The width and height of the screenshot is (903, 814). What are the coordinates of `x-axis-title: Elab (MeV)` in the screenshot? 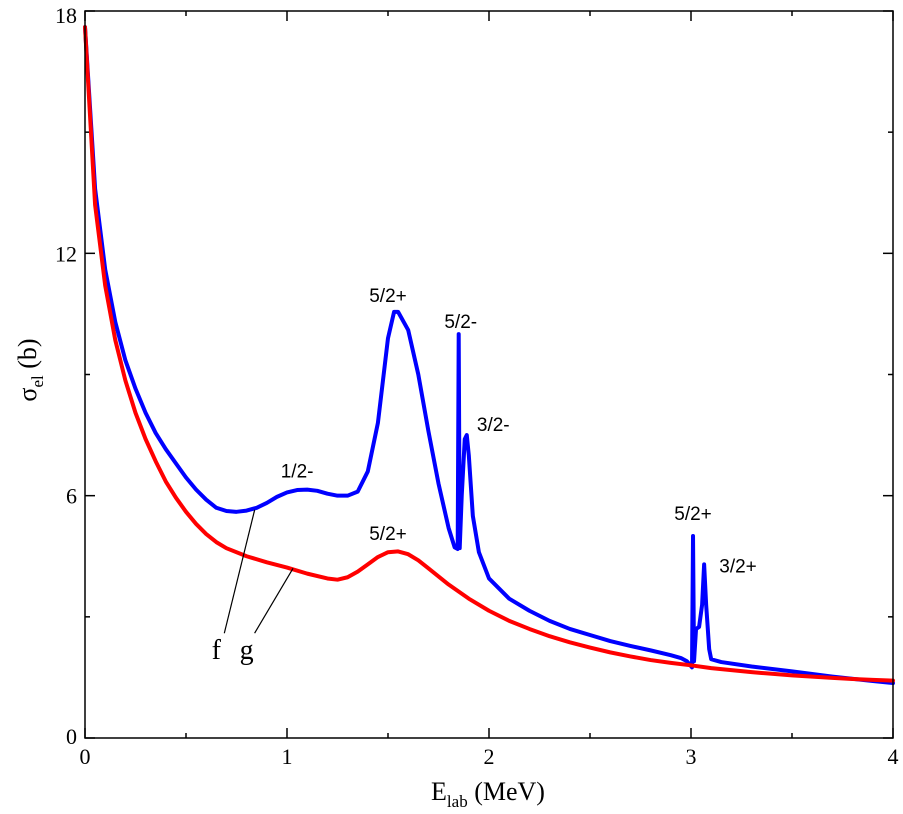 It's located at (488, 794).